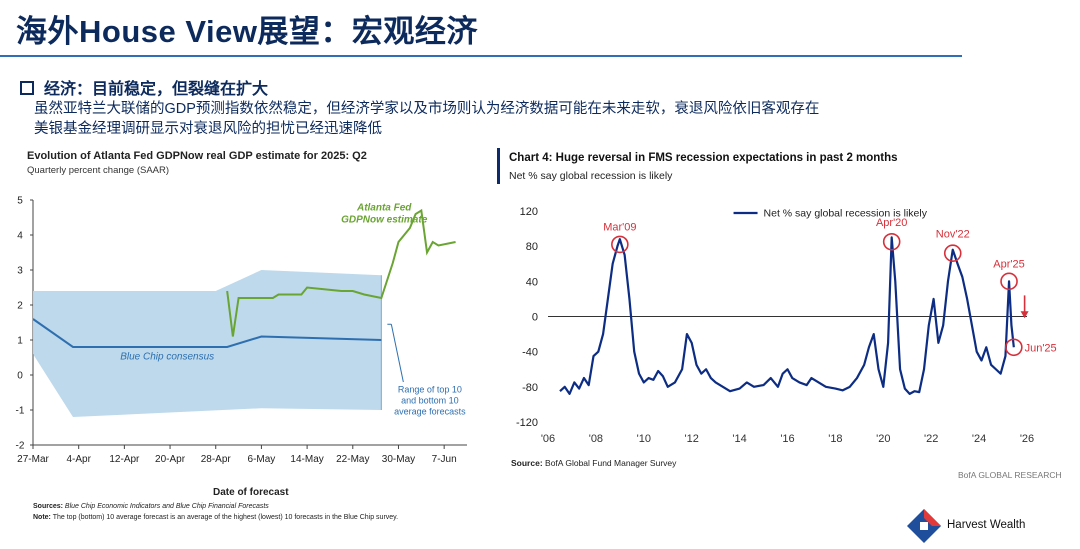  Describe the element at coordinates (20, 446) in the screenshot. I see `y-tick-label: -2` at that location.